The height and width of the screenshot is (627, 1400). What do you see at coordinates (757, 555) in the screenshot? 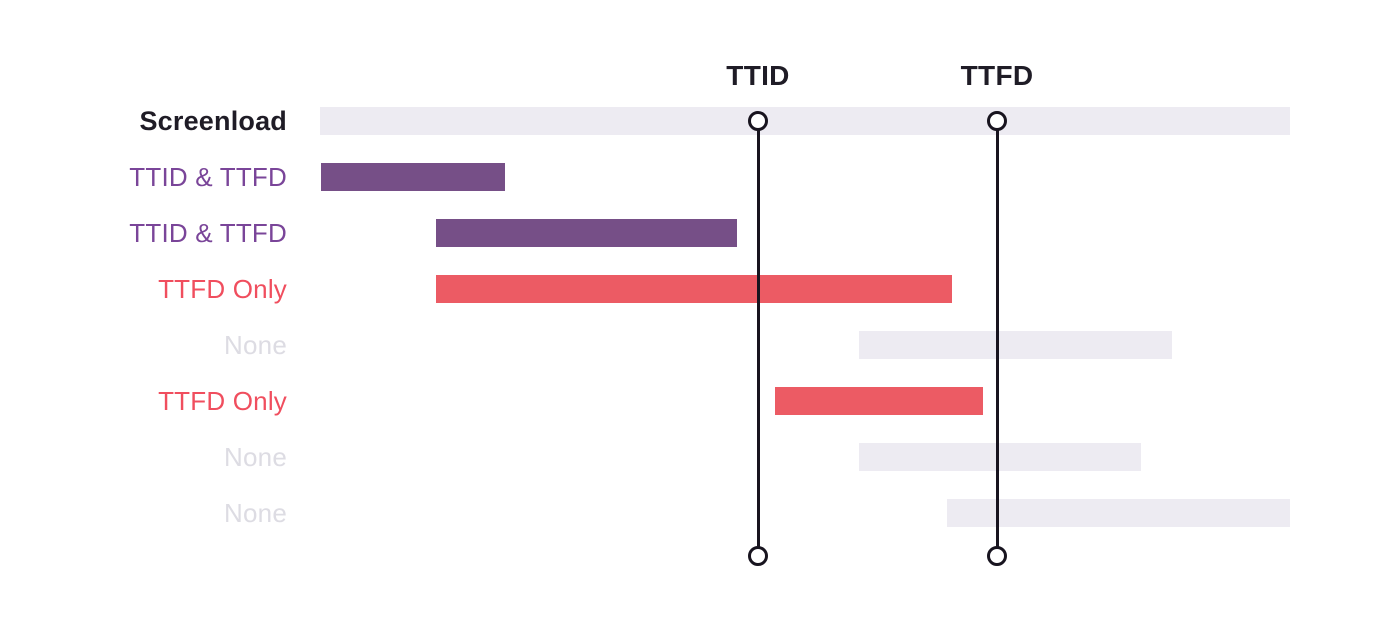
I see `ttid-marker-circle-bottom` at bounding box center [757, 555].